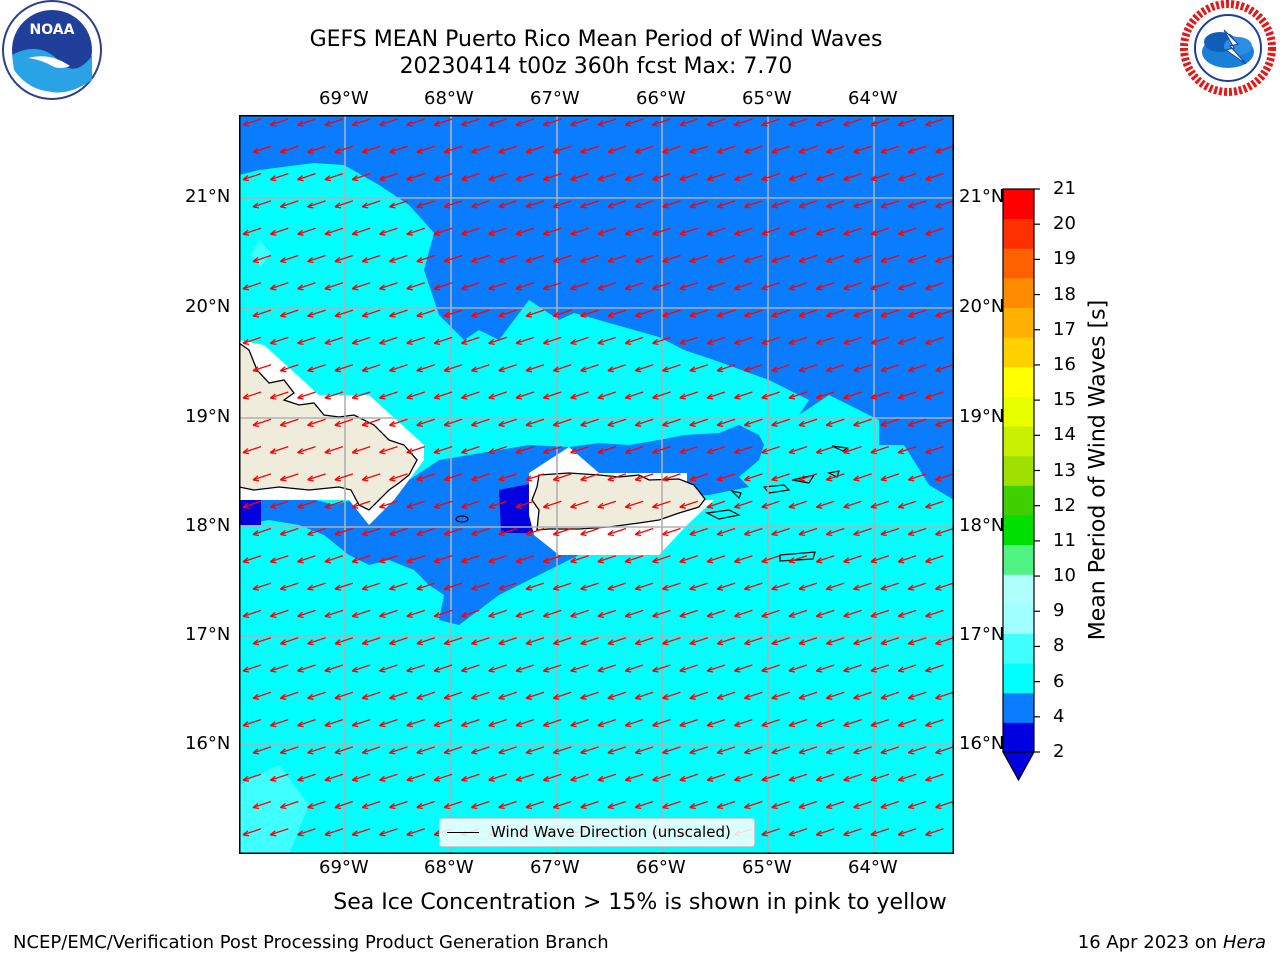  Describe the element at coordinates (1064, 505) in the screenshot. I see `colorbar-tick-label: 12` at that location.